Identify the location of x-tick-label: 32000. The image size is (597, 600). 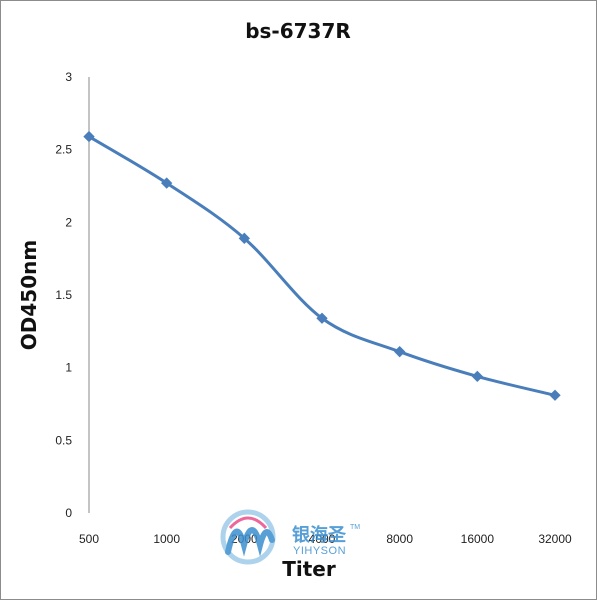
(555, 539).